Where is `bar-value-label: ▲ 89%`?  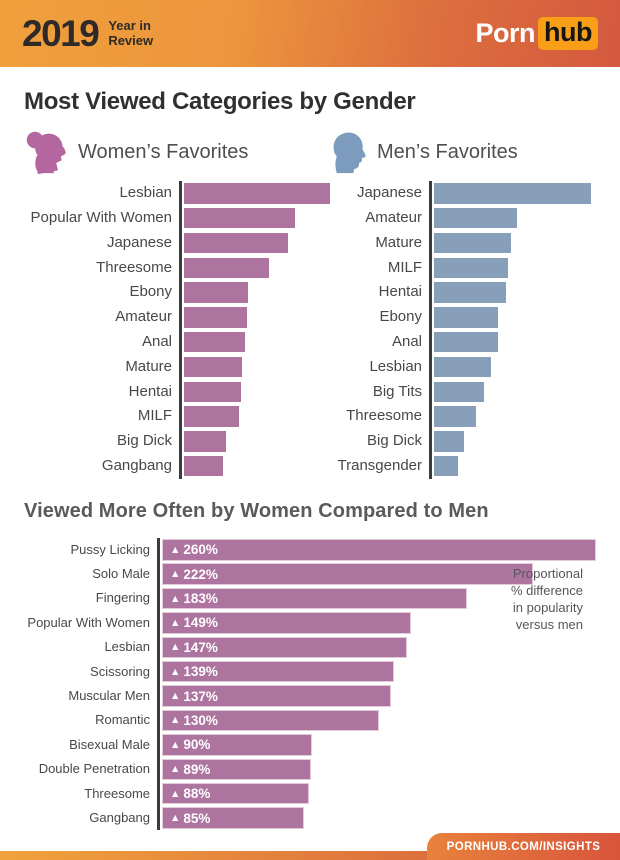
bar-value-label: ▲ 89% is located at coordinates (186, 769).